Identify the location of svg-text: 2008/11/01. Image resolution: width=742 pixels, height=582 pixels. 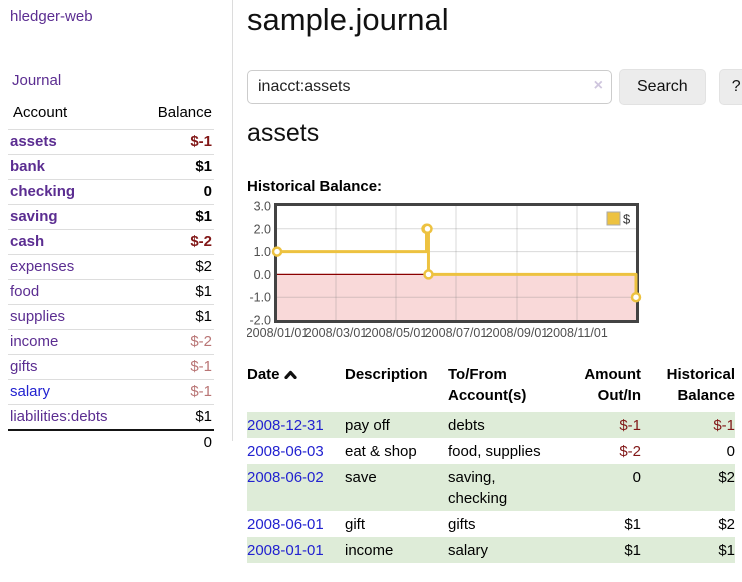
(577, 333).